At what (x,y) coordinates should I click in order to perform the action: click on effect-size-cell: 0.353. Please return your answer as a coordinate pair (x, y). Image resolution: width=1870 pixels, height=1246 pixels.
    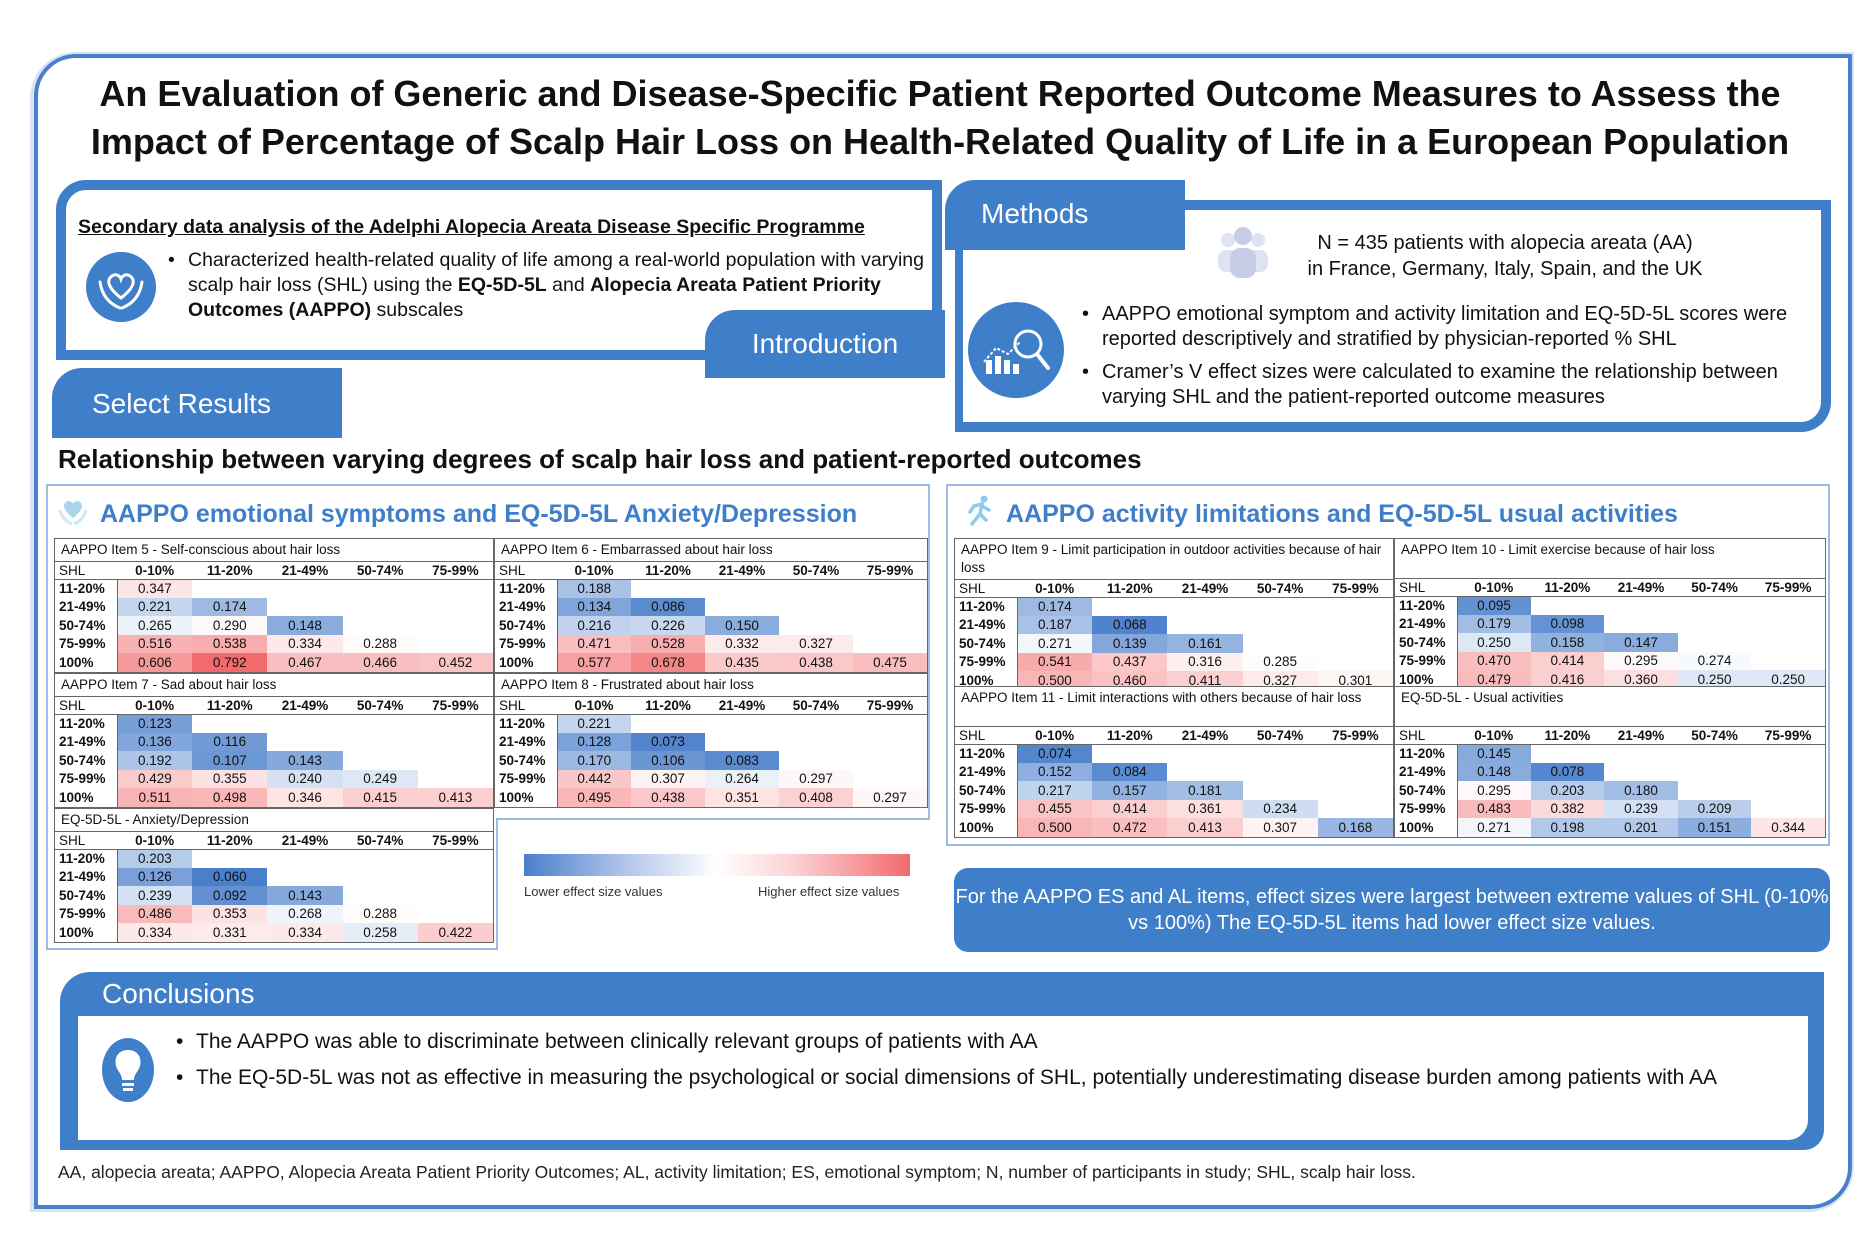
    Looking at the image, I should click on (230, 913).